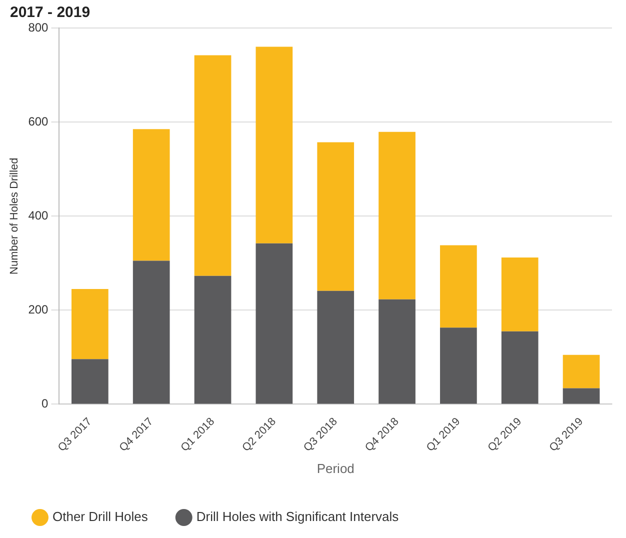 Image resolution: width=626 pixels, height=538 pixels. What do you see at coordinates (38, 309) in the screenshot?
I see `y-tick-label: 200` at bounding box center [38, 309].